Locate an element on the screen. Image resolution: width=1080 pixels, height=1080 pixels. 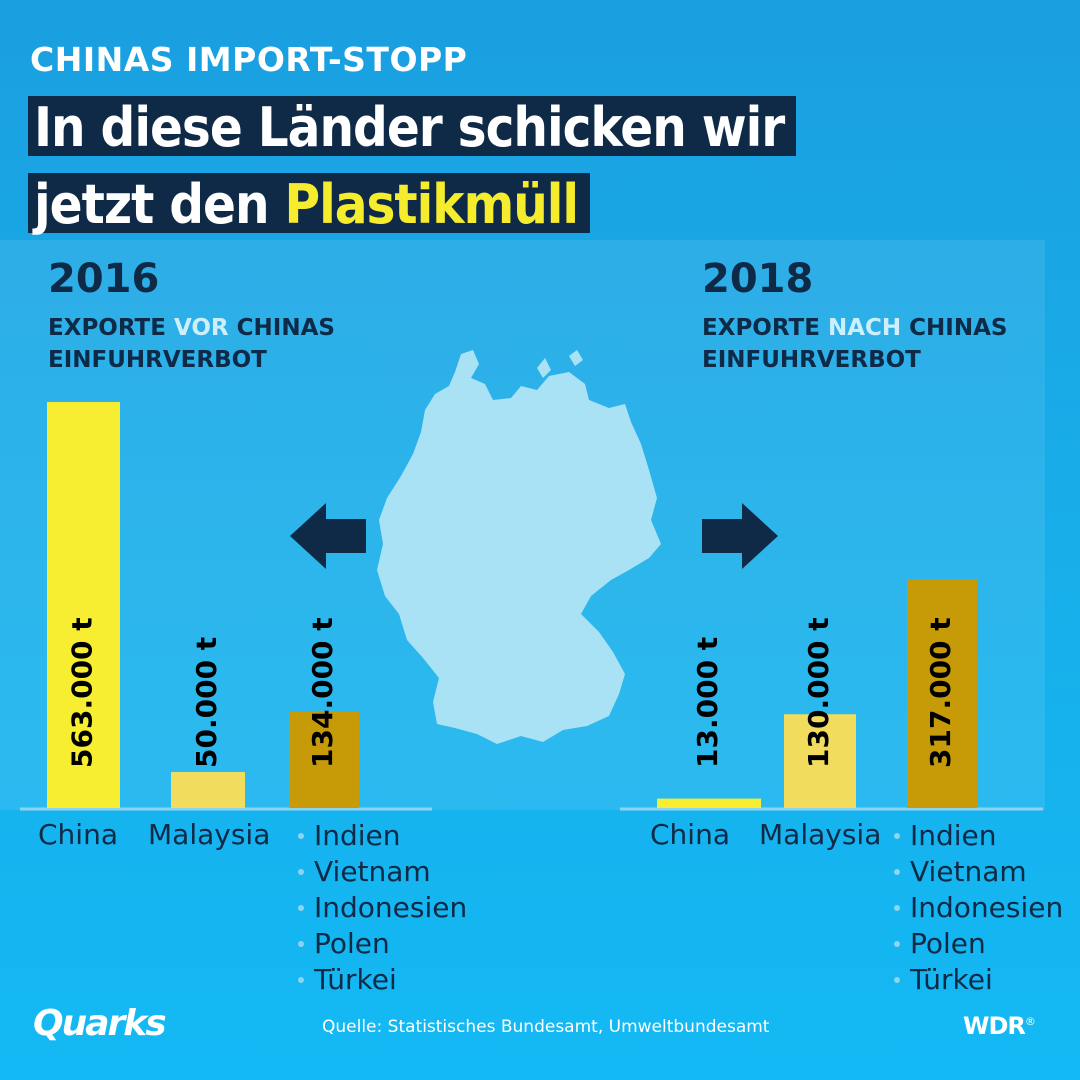
category-label-china-2016: China is located at coordinates (78, 834).